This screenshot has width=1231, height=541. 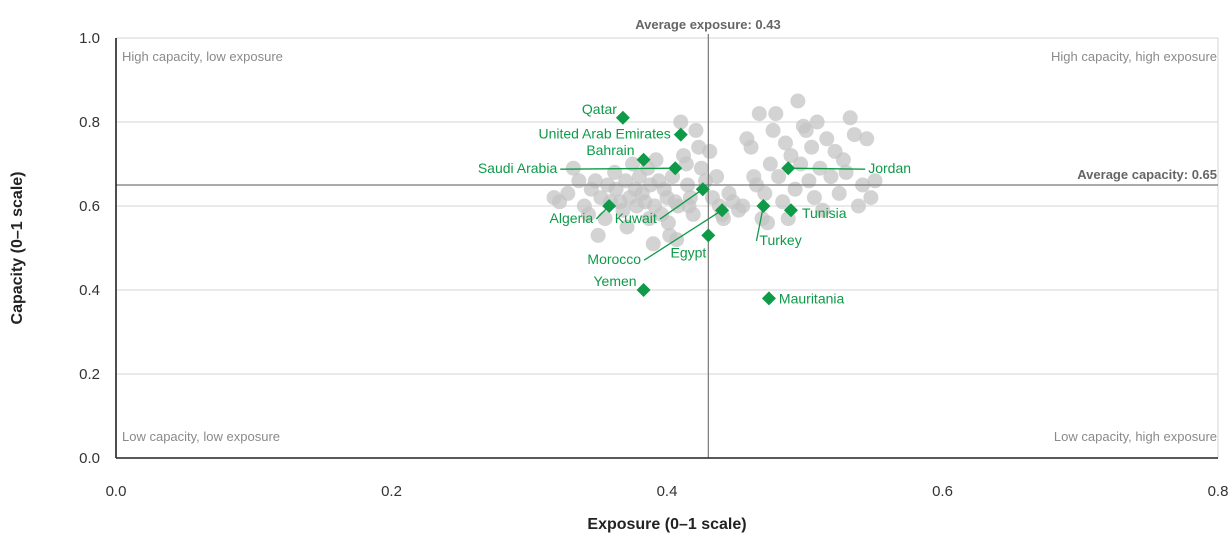 What do you see at coordinates (518, 168) in the screenshot?
I see `country-label: Saudi Arabia` at bounding box center [518, 168].